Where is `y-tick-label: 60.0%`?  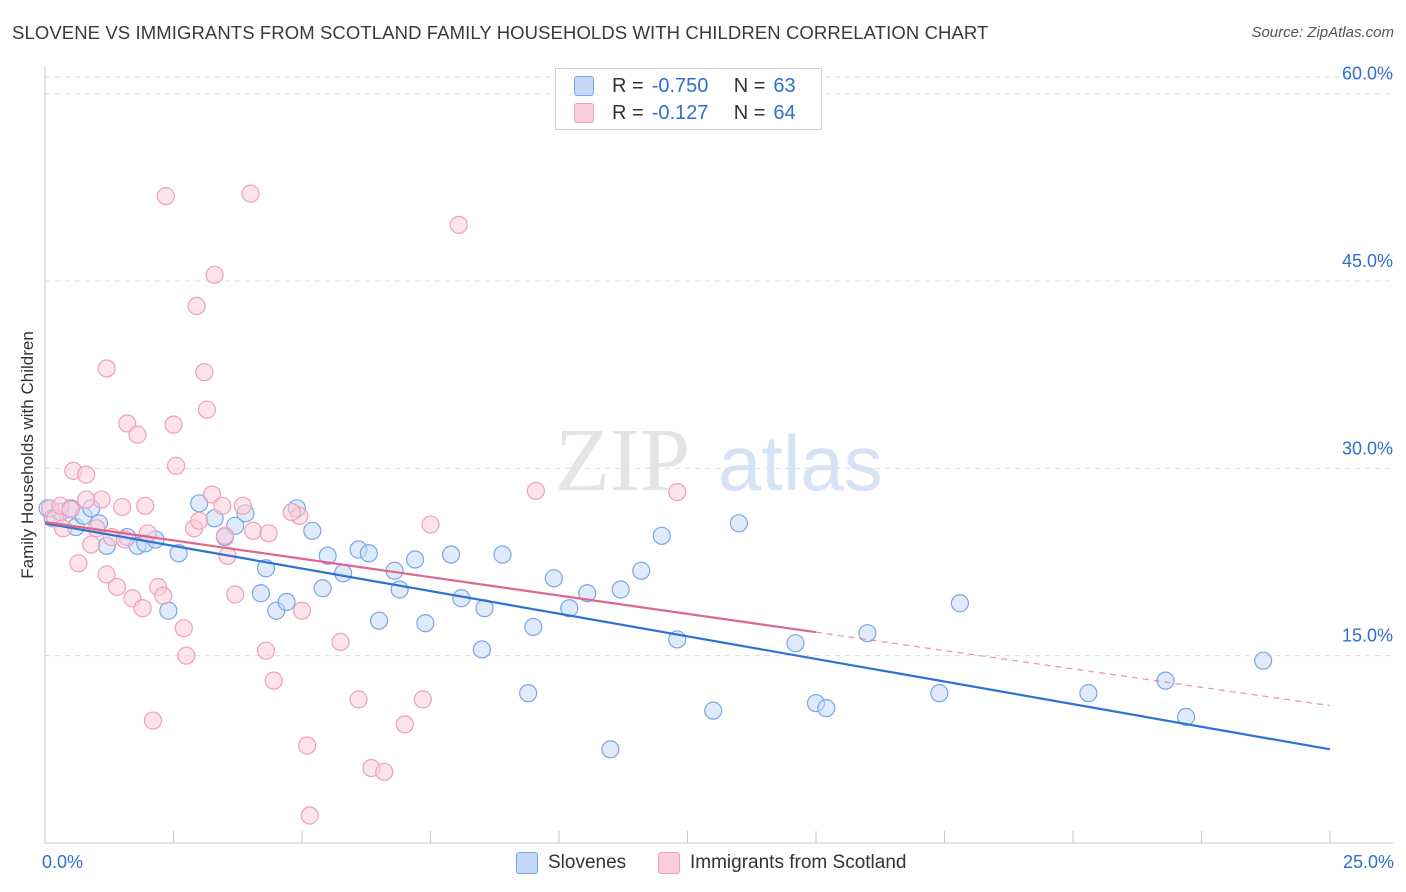
y-tick-label: 60.0% is located at coordinates (1367, 74).